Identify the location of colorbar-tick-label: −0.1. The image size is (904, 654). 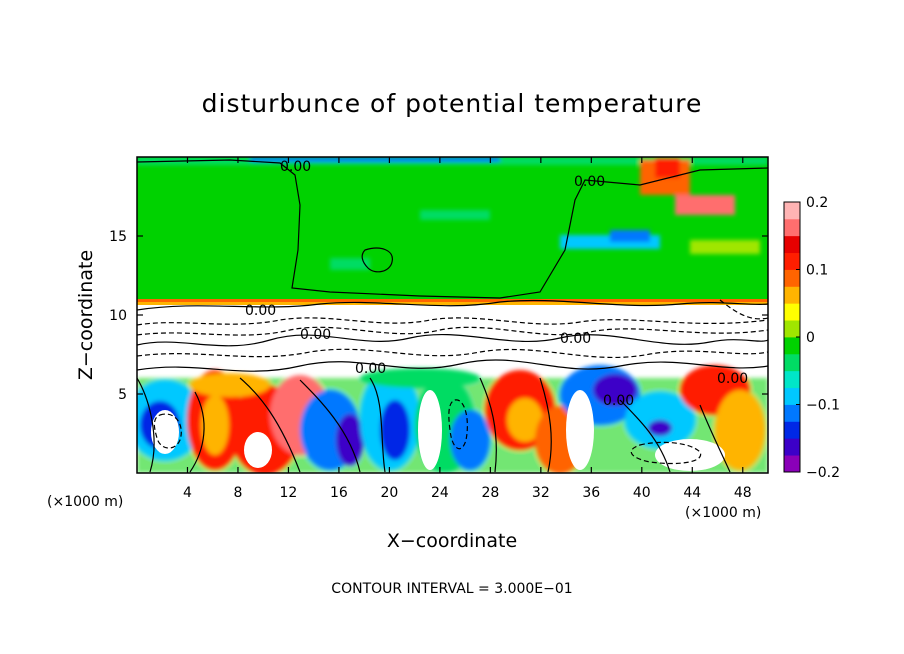
(823, 406).